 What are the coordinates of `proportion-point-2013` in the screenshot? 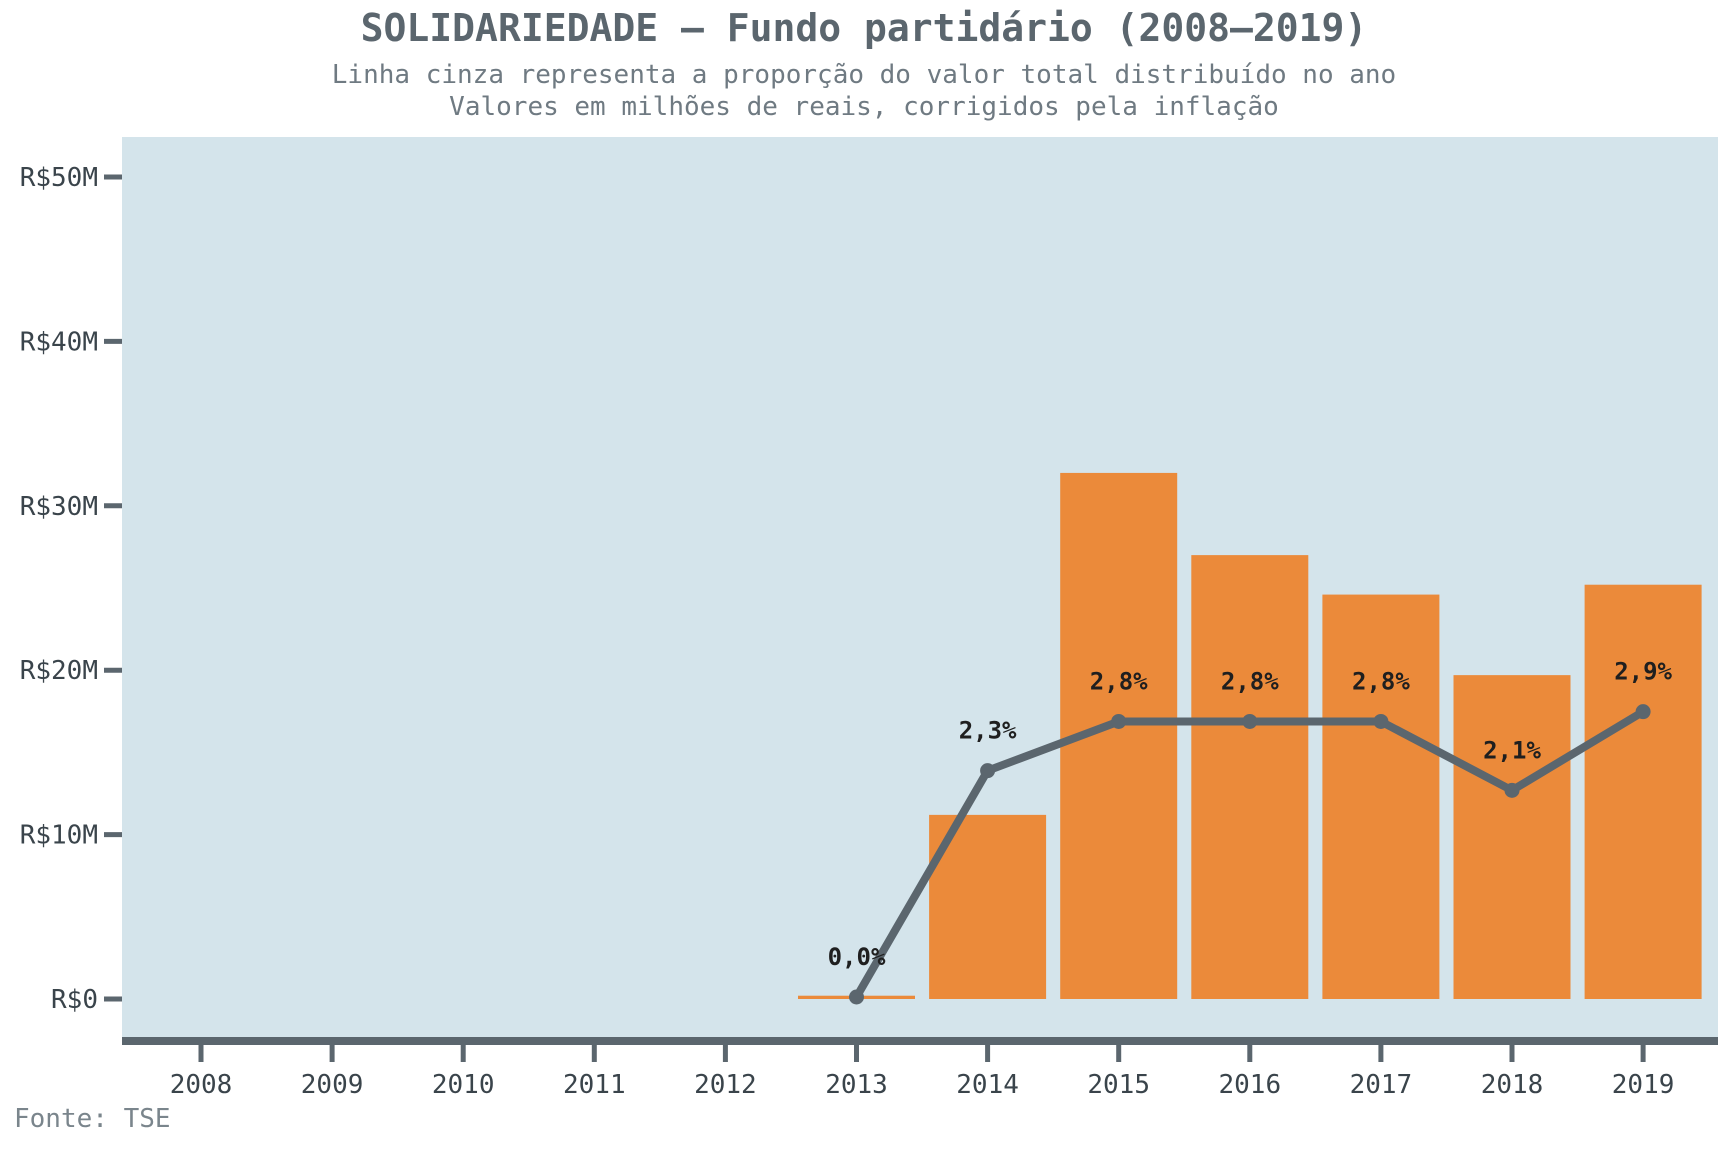 It's located at (856, 997).